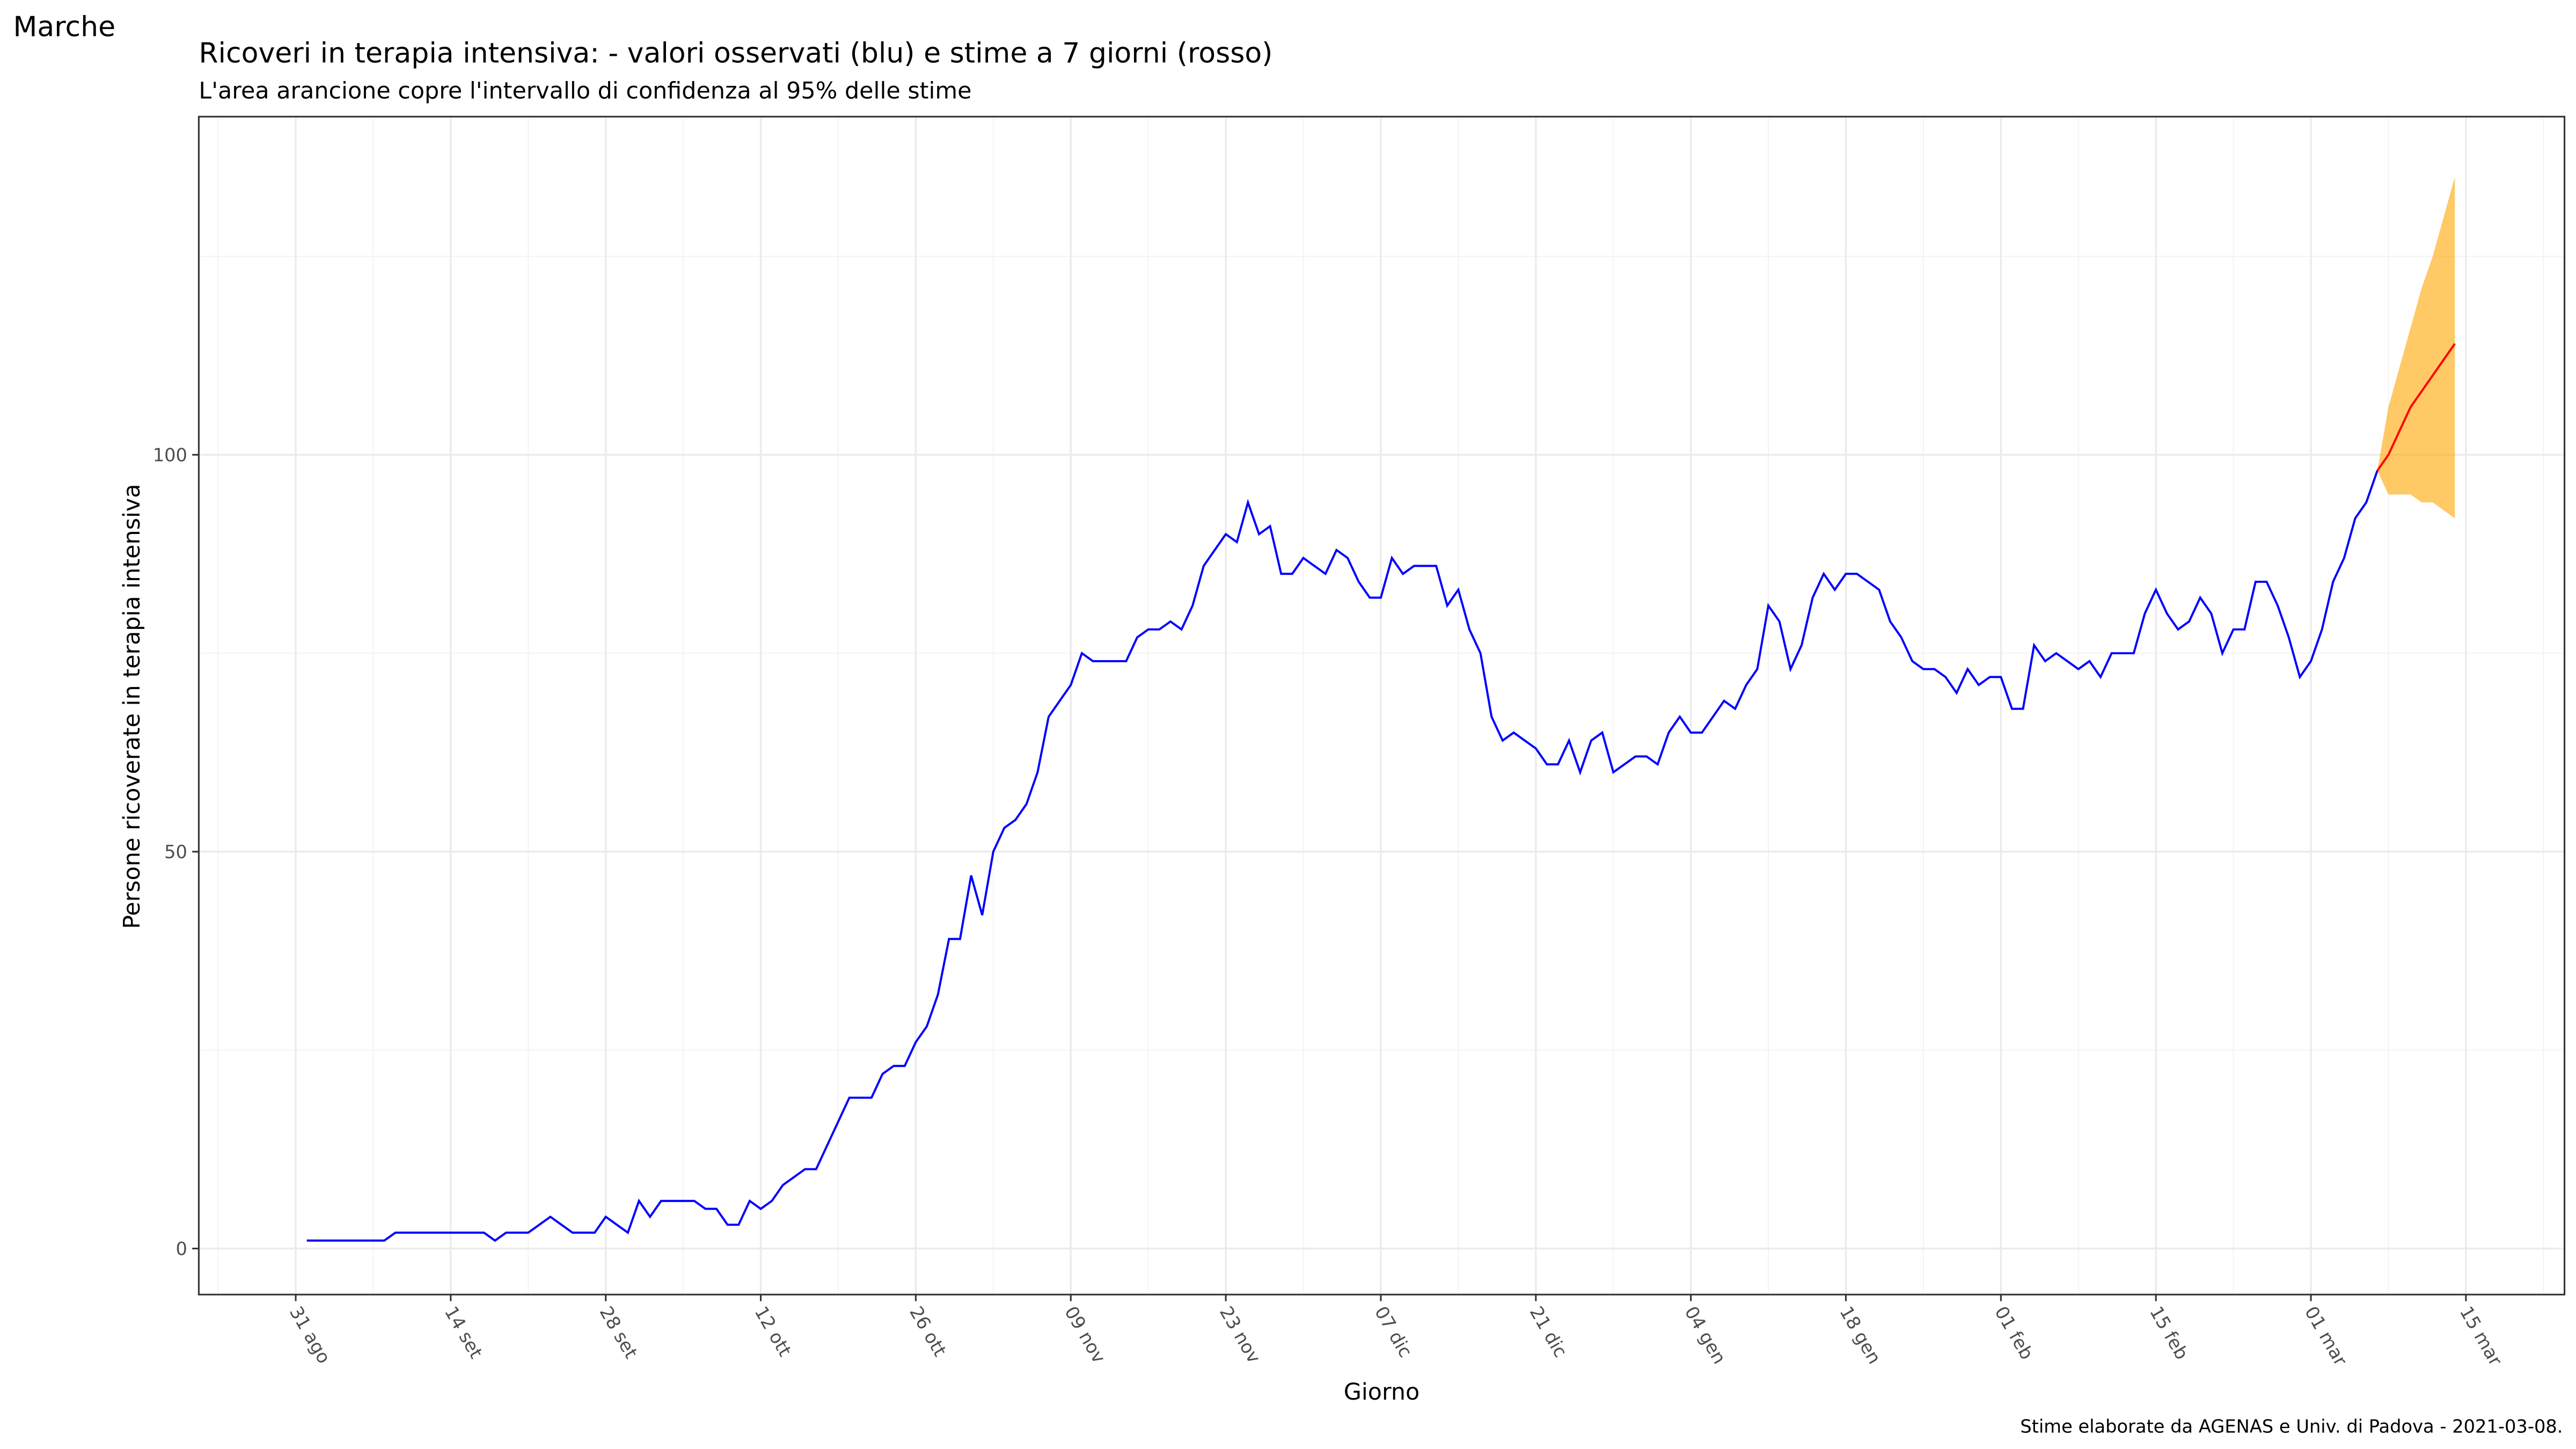 This screenshot has height=1449, width=2576. Describe the element at coordinates (64, 27) in the screenshot. I see `corner-label: Marche` at that location.